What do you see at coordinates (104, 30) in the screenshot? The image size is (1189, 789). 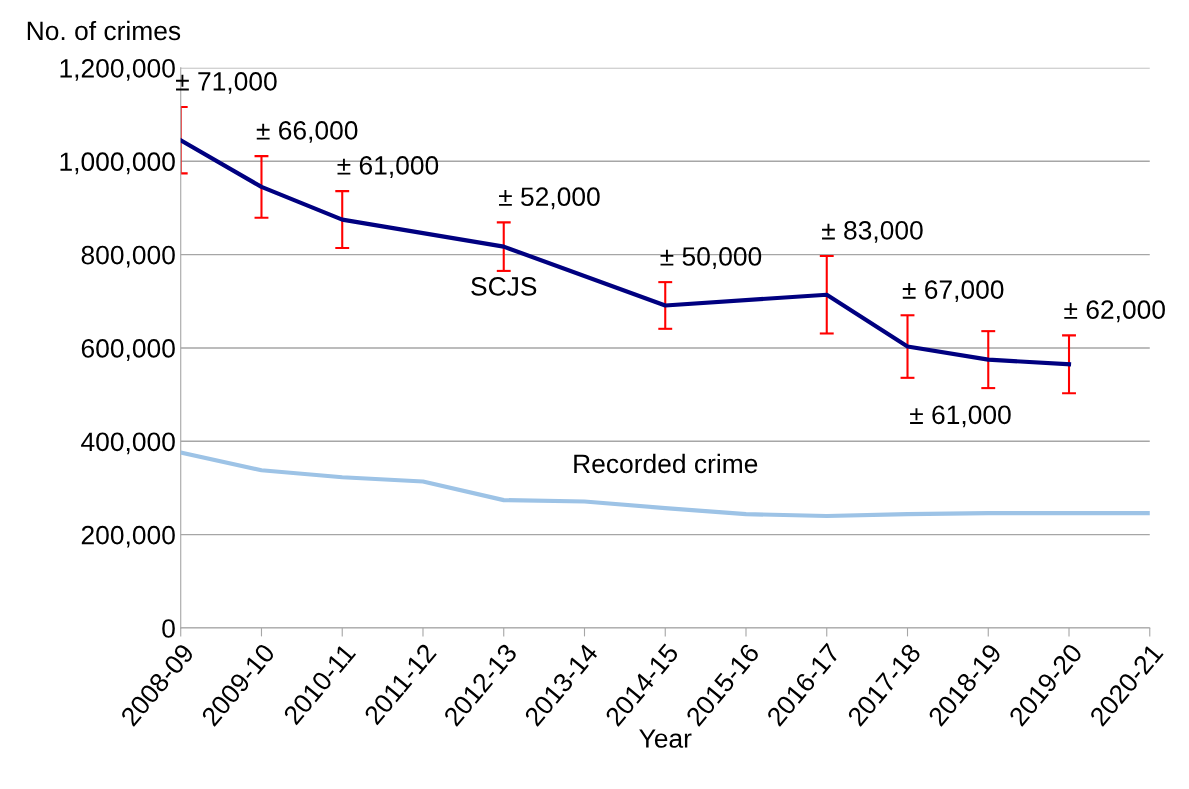 I see `y-axis-title: No. of crimes` at bounding box center [104, 30].